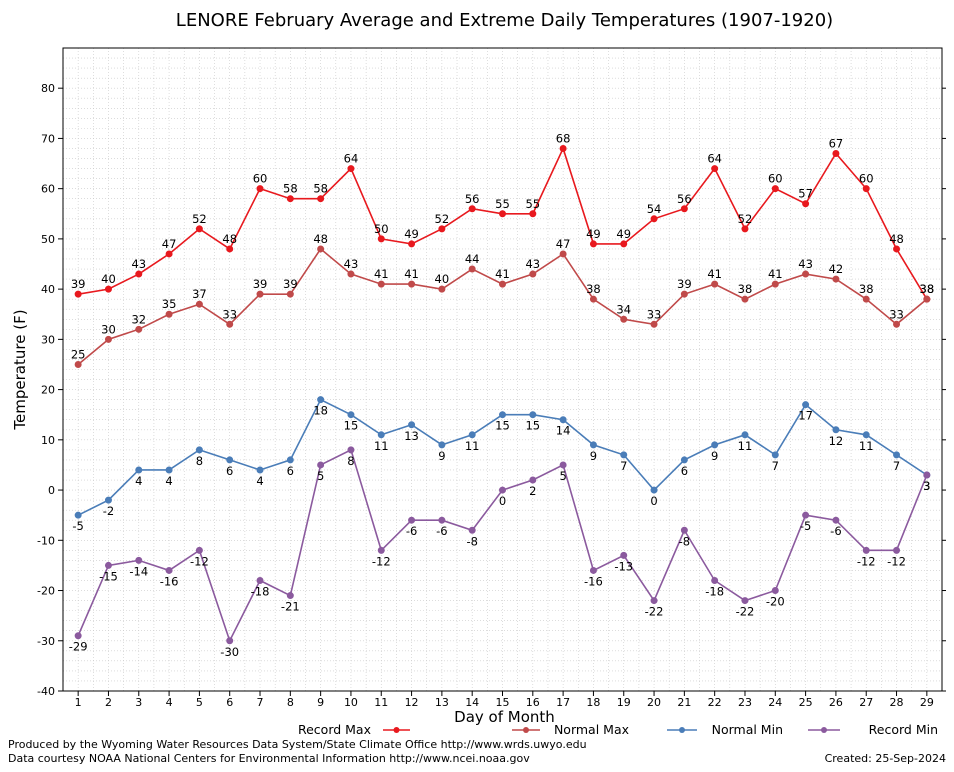 The image size is (954, 772). I want to click on x-tick-label: 1, so click(78, 702).